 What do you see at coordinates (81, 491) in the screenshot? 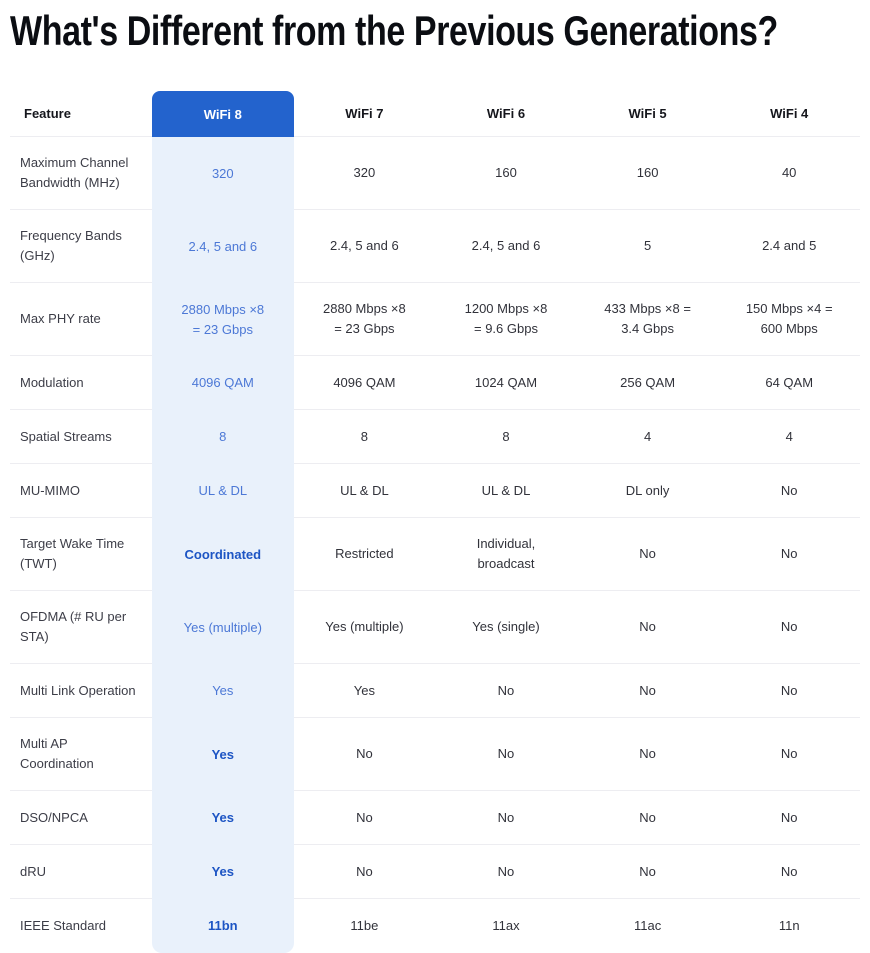
I see `feature-label: MU-MIMO` at bounding box center [81, 491].